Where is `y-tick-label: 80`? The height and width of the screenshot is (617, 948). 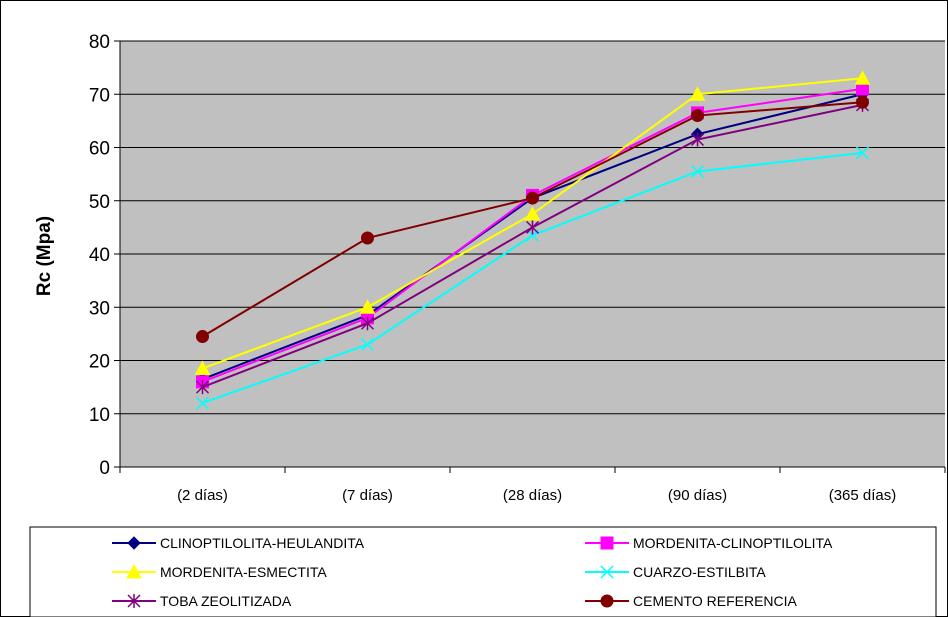
y-tick-label: 80 is located at coordinates (99, 42).